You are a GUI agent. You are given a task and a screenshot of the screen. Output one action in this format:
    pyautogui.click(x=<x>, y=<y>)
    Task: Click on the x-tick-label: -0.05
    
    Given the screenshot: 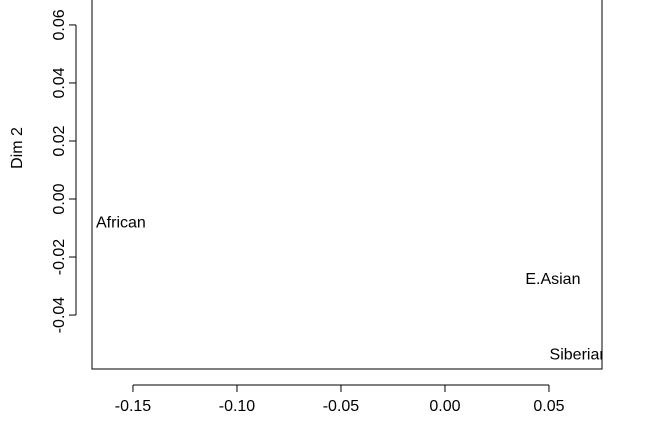 What is the action you would take?
    pyautogui.click(x=341, y=406)
    